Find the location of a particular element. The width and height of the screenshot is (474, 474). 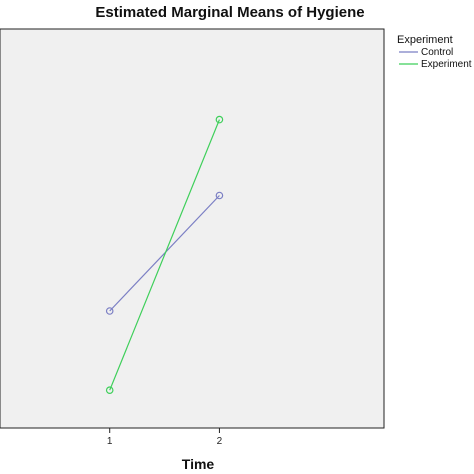

x-axis-title: Time is located at coordinates (198, 464).